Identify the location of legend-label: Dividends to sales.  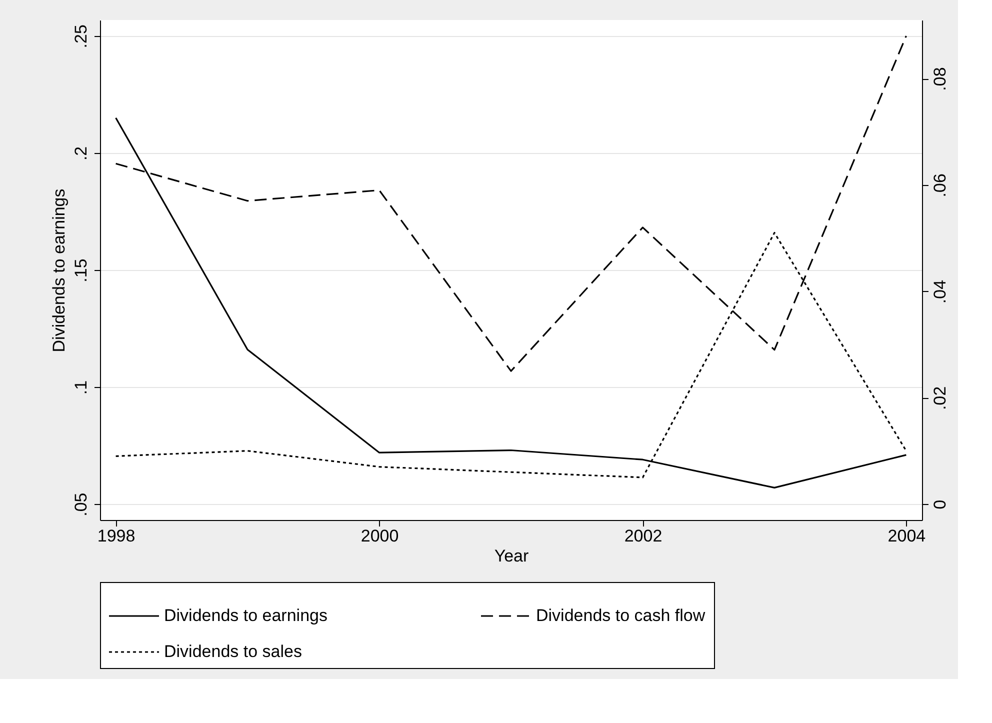
(233, 651).